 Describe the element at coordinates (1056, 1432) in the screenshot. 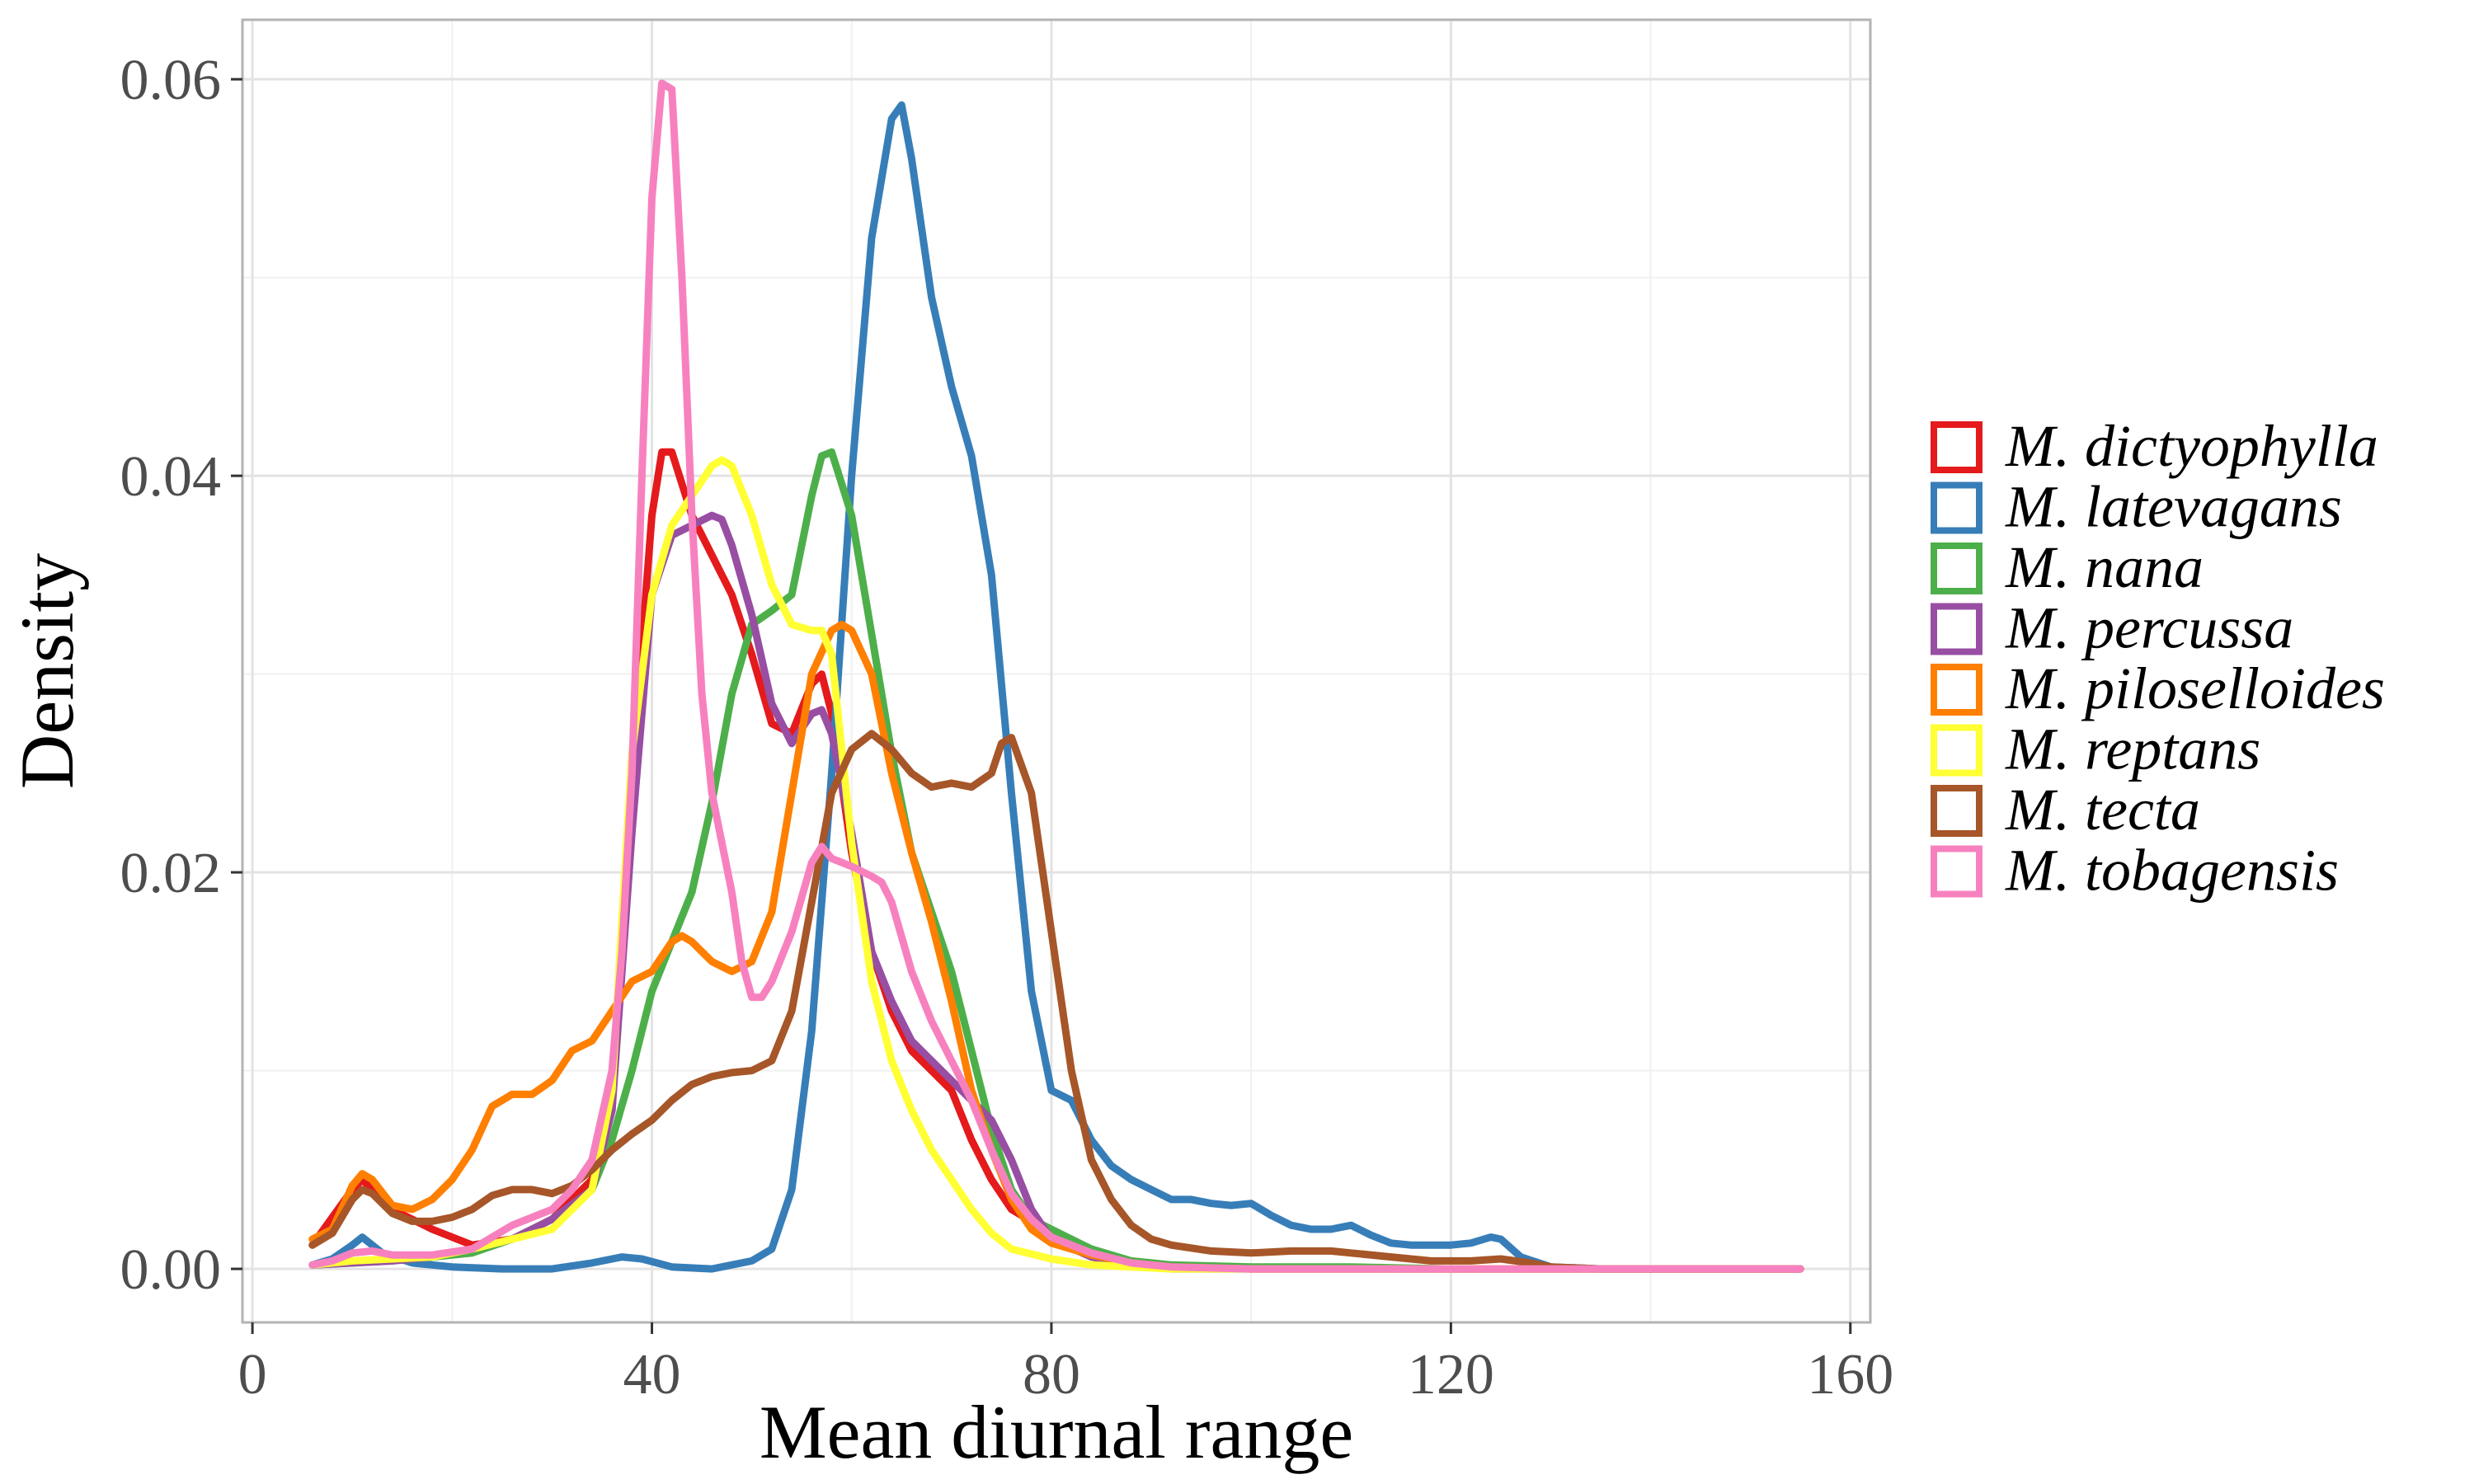

I see `x-axis-title: Mean diurnal range` at that location.